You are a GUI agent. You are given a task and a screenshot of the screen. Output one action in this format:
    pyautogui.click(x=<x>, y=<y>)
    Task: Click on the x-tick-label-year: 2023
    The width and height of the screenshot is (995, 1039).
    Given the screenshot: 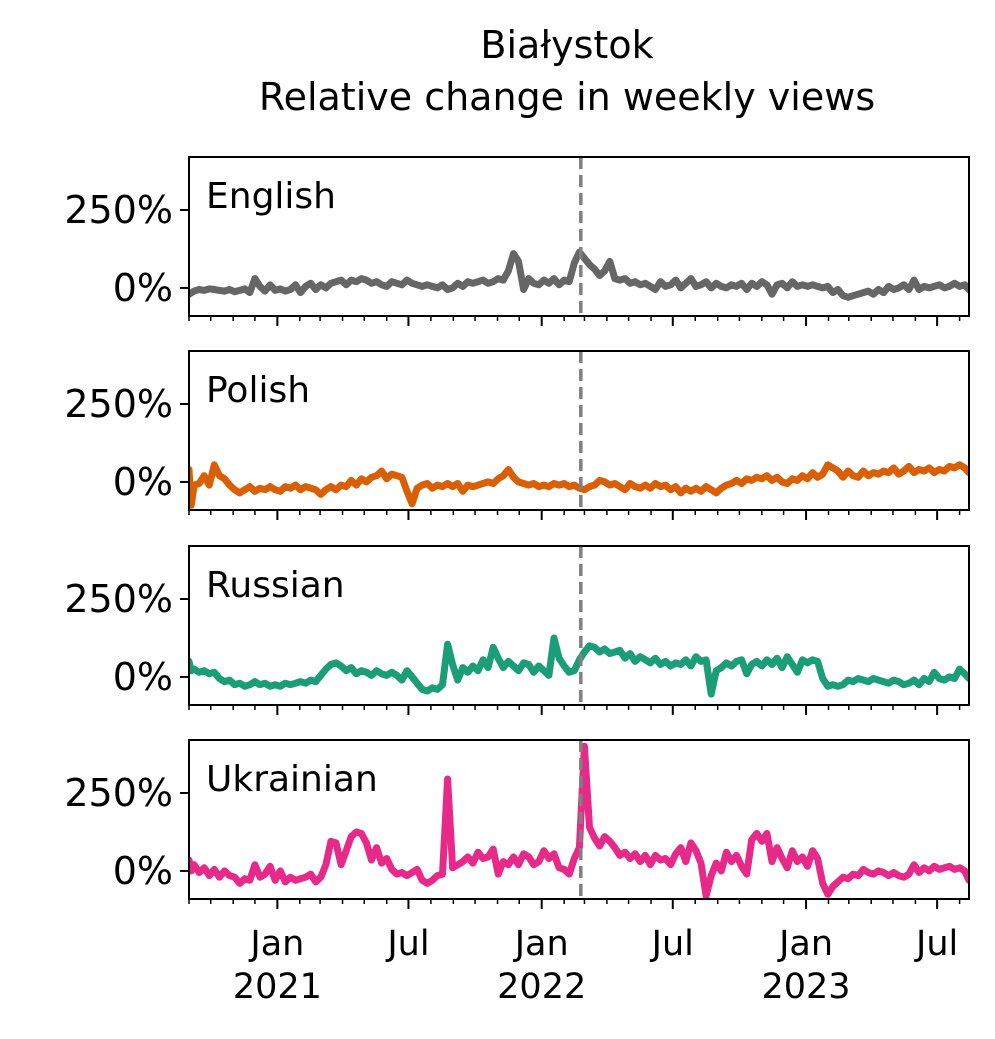 What is the action you would take?
    pyautogui.click(x=806, y=987)
    